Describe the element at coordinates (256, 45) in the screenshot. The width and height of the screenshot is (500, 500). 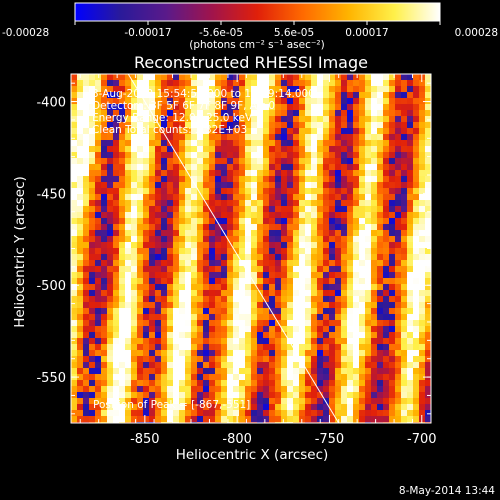
I see `colorbar-unit-label: (photons cm⁻² s⁻¹ asec⁻²)` at that location.